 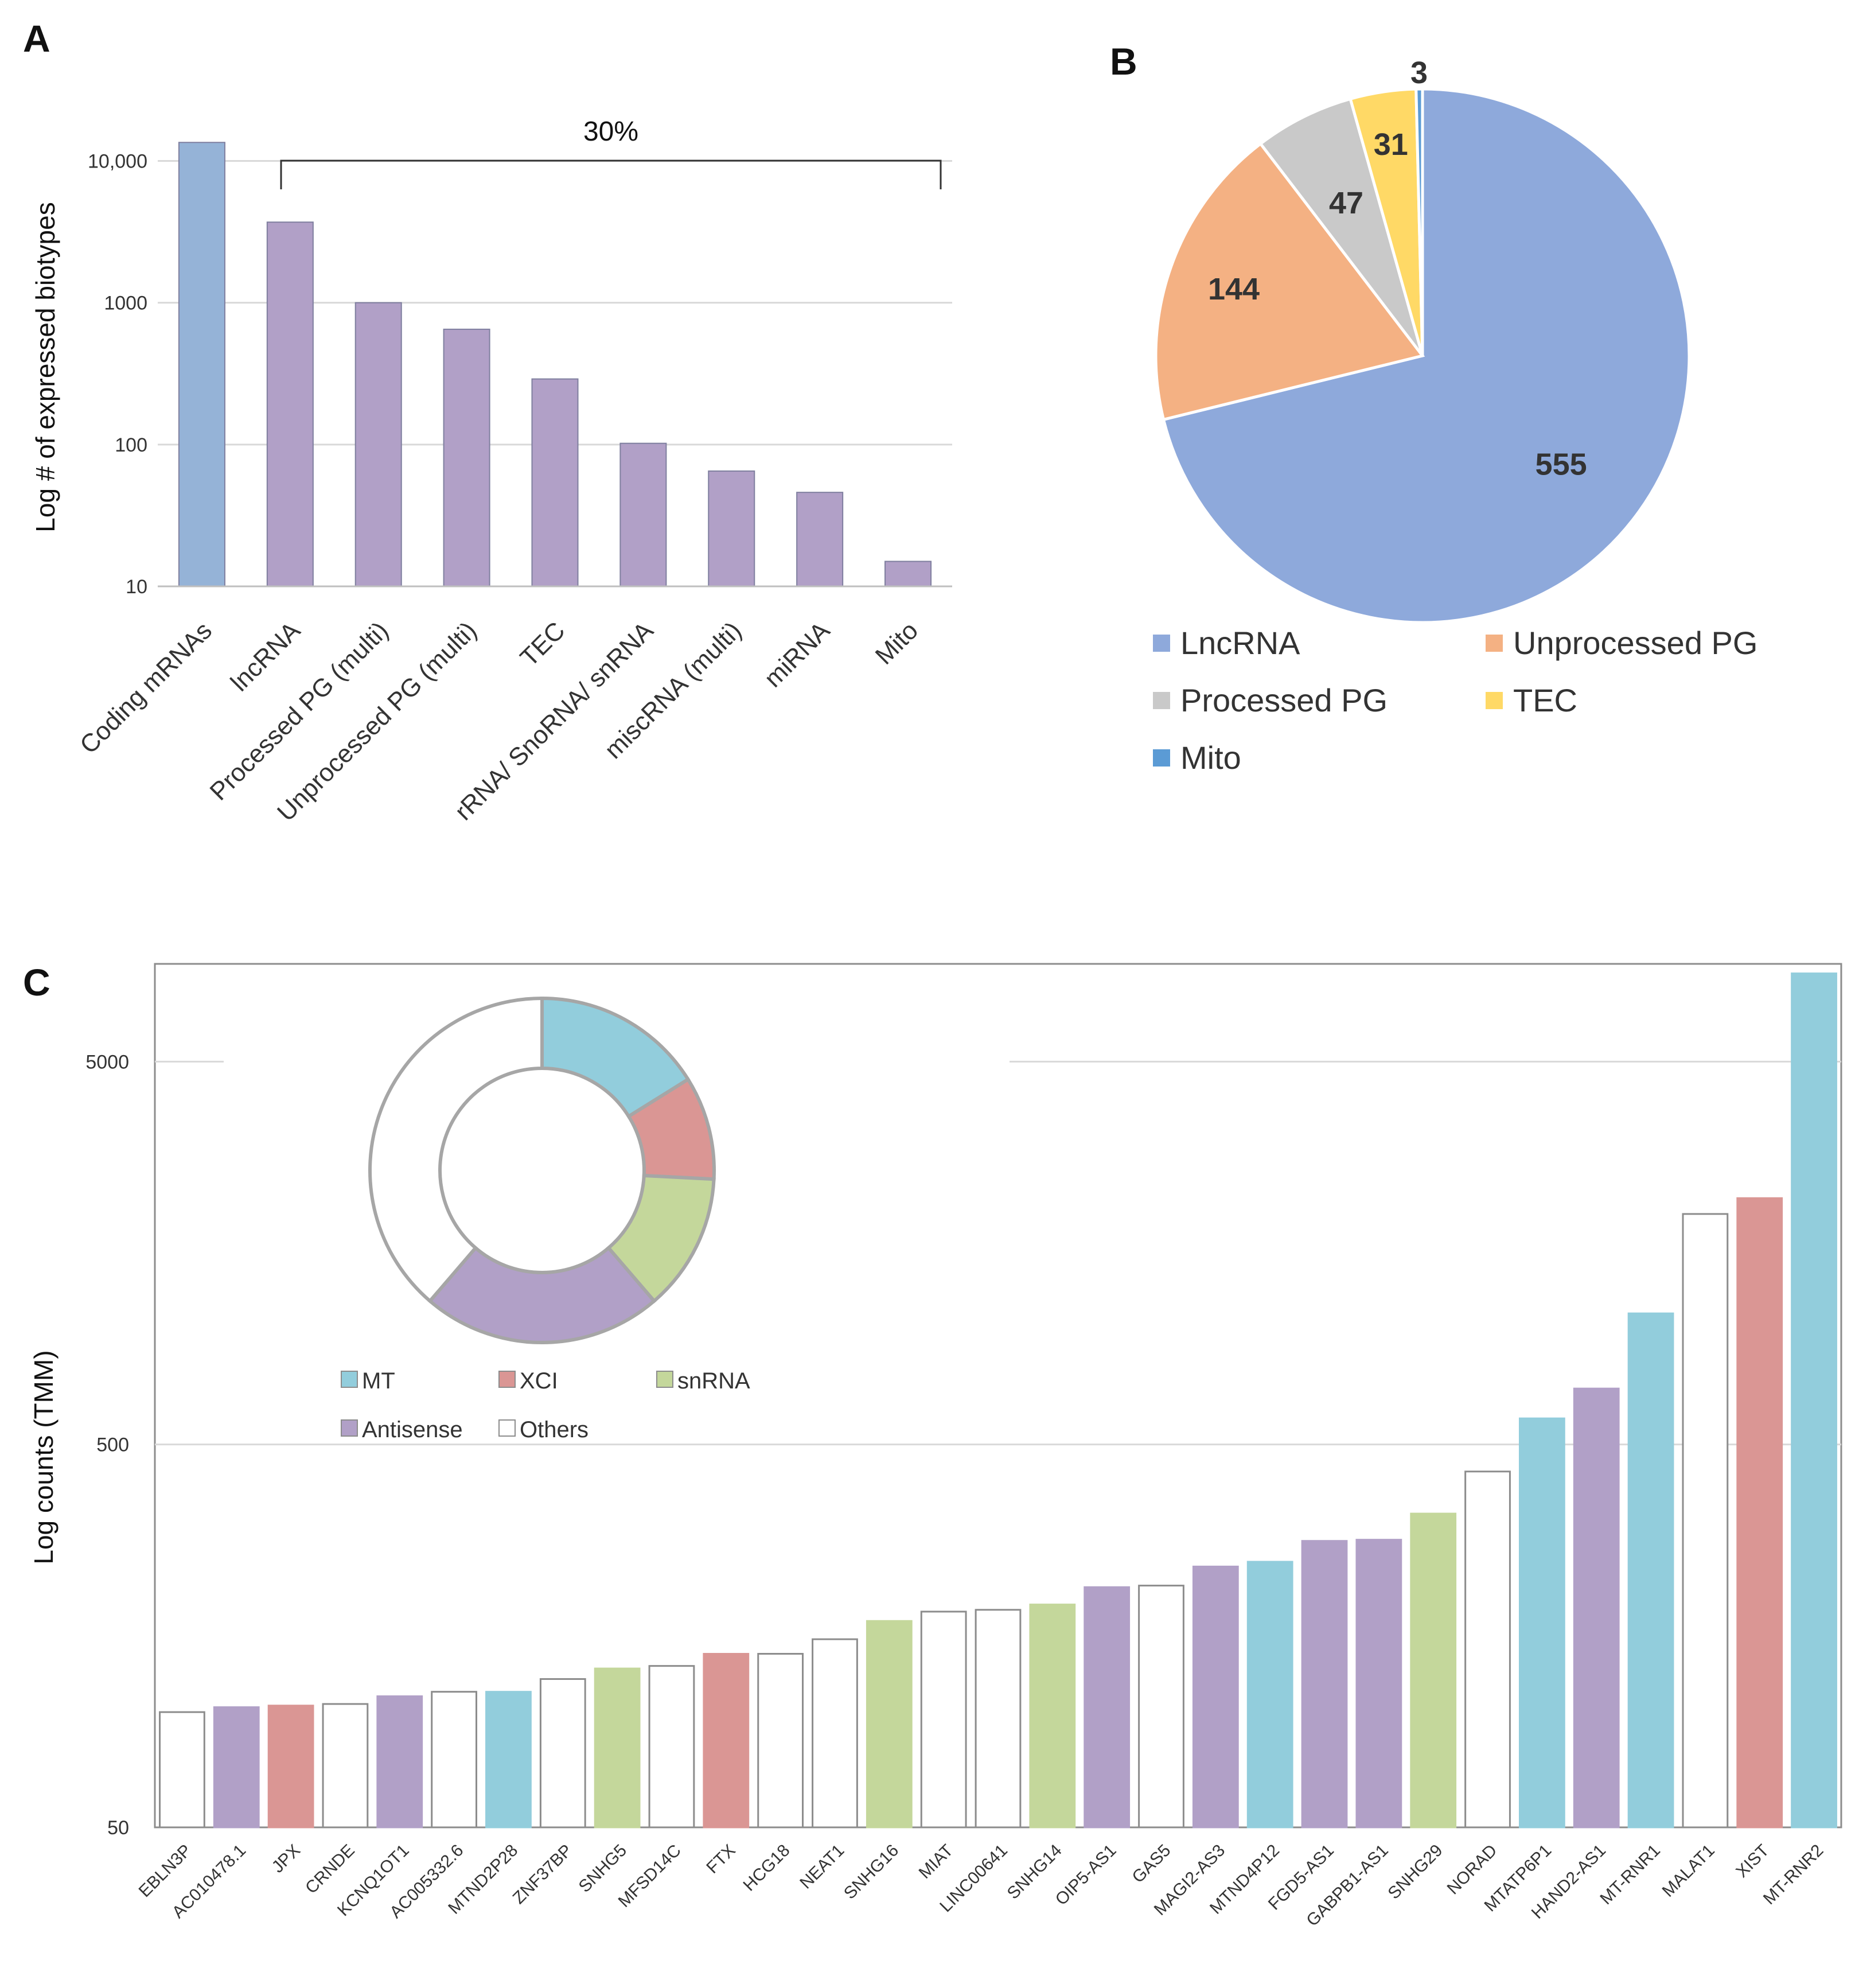 What do you see at coordinates (822, 1867) in the screenshot?
I see `panel-c-gene-label: NEAT1` at bounding box center [822, 1867].